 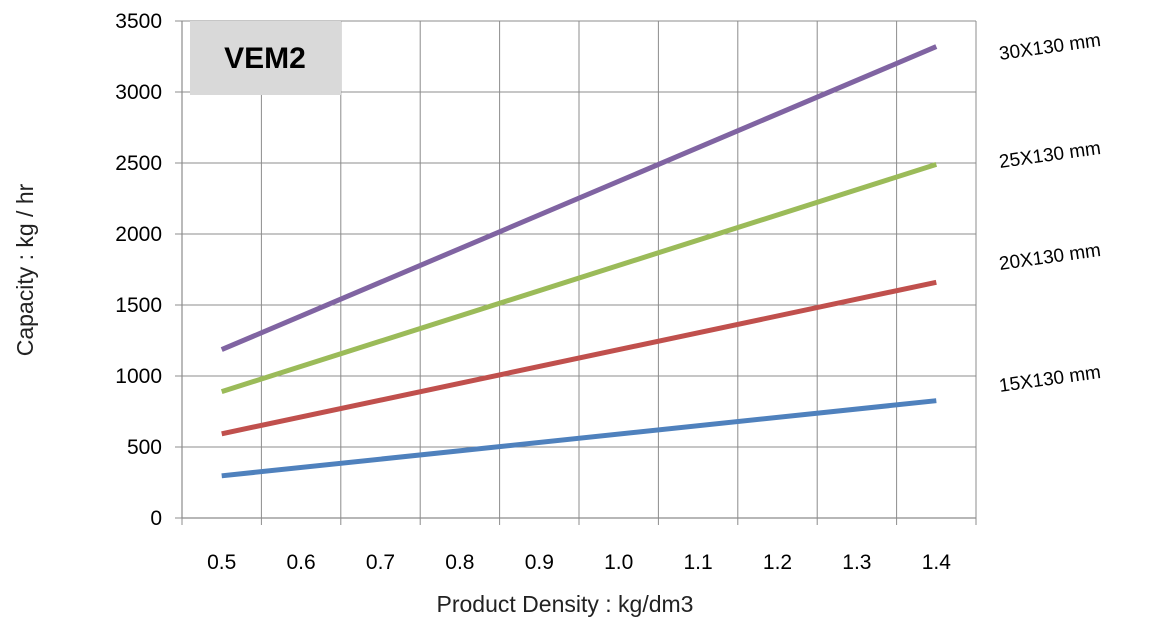 I want to click on y-axis-title: Capacity : kg / hr, so click(x=25, y=269).